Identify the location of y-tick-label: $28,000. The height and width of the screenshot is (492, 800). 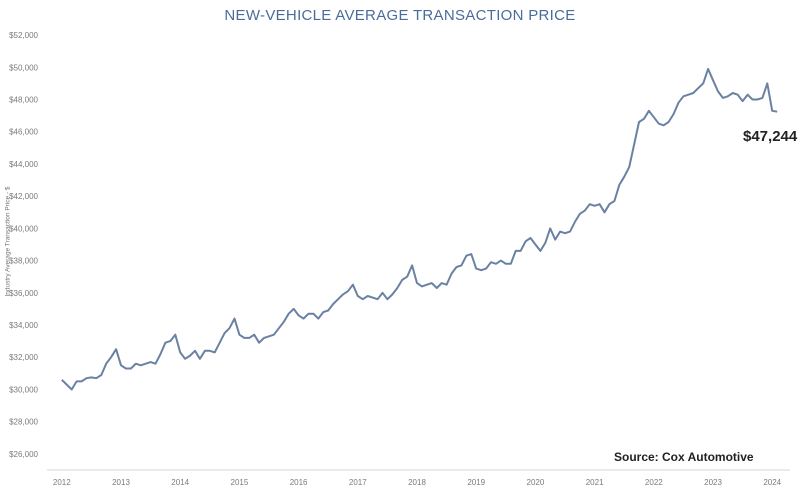
(23, 422).